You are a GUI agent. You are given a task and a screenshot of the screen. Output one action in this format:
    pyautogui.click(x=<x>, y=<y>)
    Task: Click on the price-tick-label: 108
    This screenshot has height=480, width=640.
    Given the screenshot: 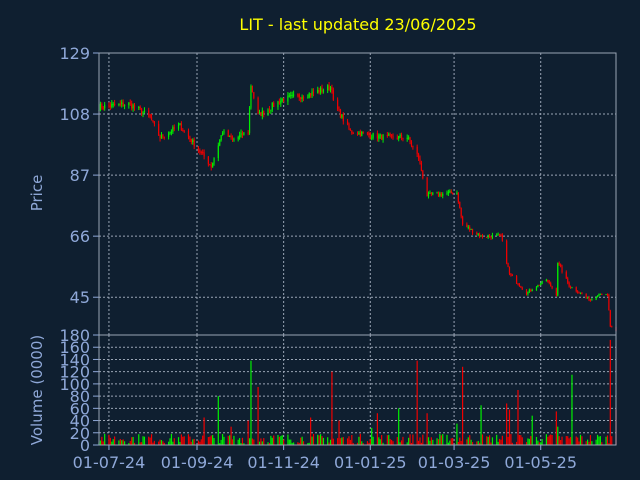 What is the action you would take?
    pyautogui.click(x=74, y=114)
    